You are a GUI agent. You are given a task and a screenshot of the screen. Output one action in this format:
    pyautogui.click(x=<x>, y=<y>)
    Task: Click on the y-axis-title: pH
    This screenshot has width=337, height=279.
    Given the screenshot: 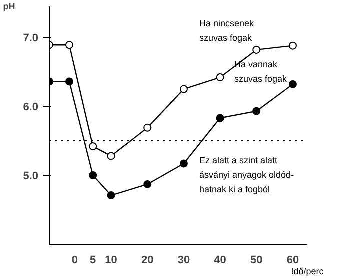 What is the action you would take?
    pyautogui.click(x=9, y=7)
    